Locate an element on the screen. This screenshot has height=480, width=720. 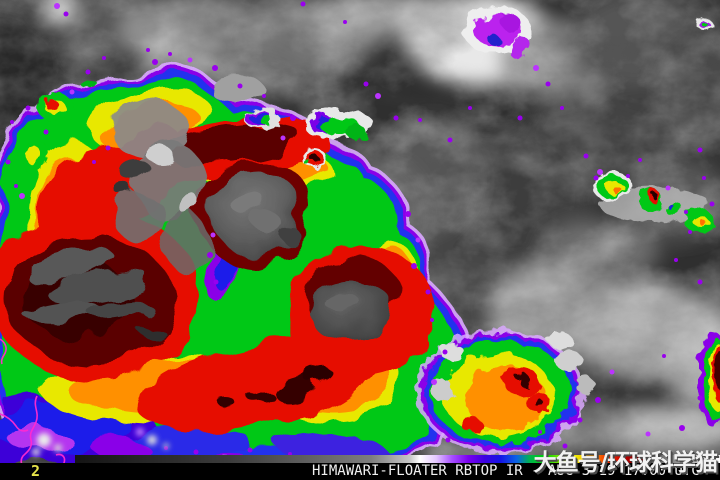
watermark-text: 大鱼号/环球科学猫 is located at coordinates (625, 463).